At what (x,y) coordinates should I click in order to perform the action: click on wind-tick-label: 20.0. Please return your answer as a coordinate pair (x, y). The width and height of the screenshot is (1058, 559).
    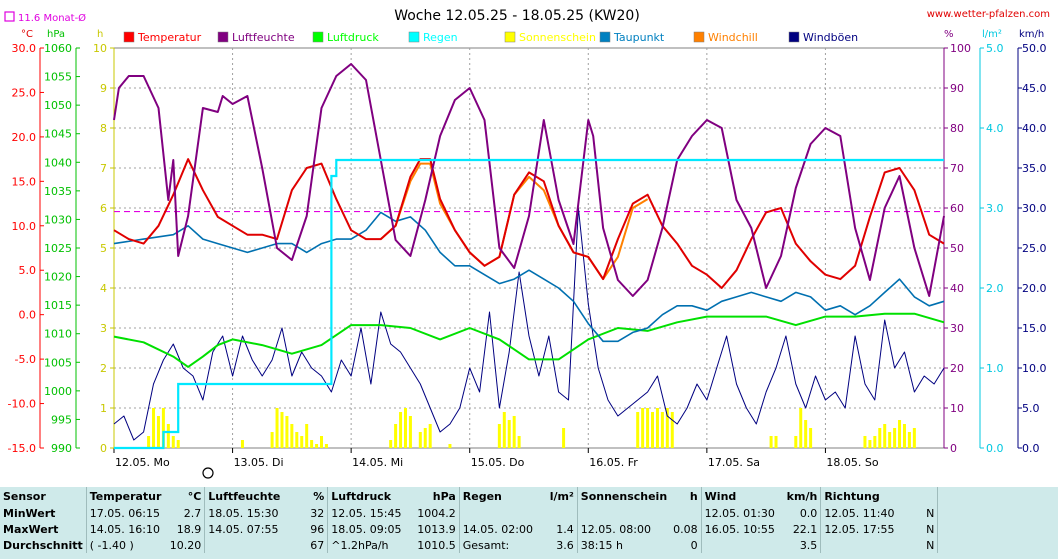
    Looking at the image, I should click on (1034, 288).